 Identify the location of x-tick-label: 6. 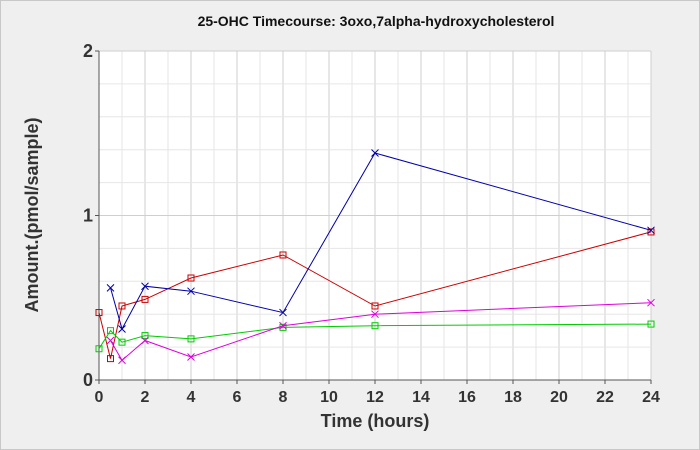
(237, 397).